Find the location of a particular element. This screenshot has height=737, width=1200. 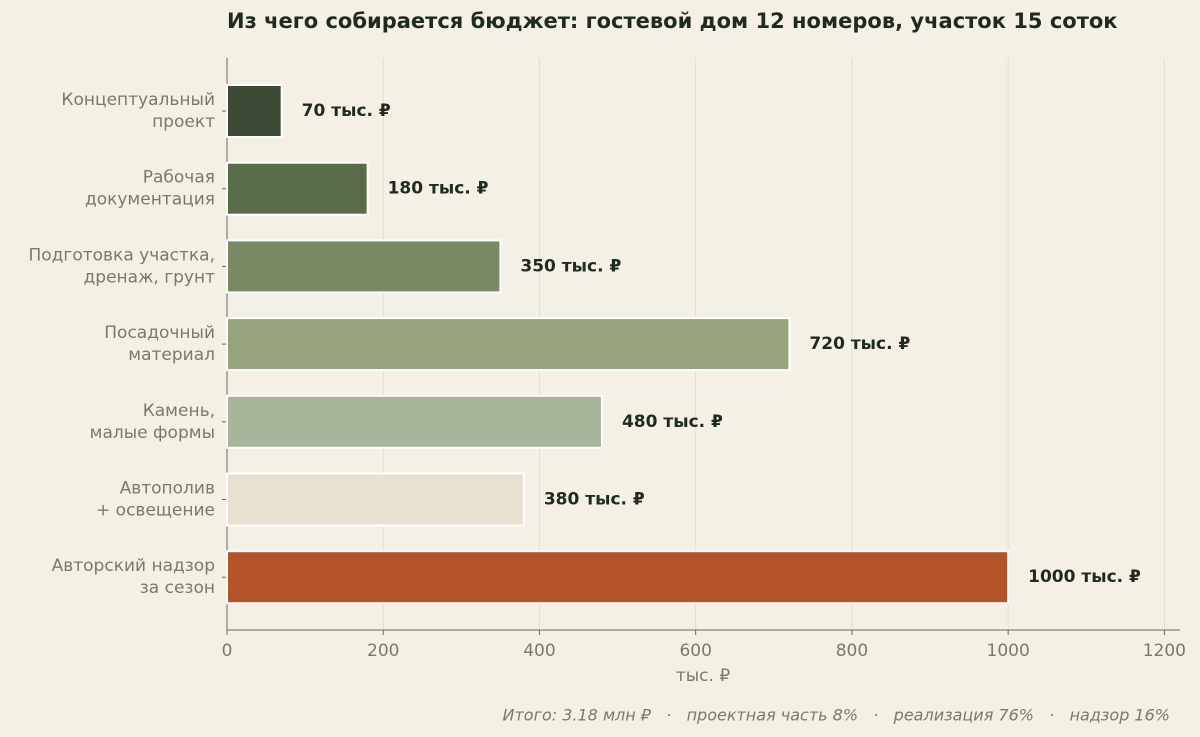

y-tick-label: Посадочный материал is located at coordinates (159, 344).